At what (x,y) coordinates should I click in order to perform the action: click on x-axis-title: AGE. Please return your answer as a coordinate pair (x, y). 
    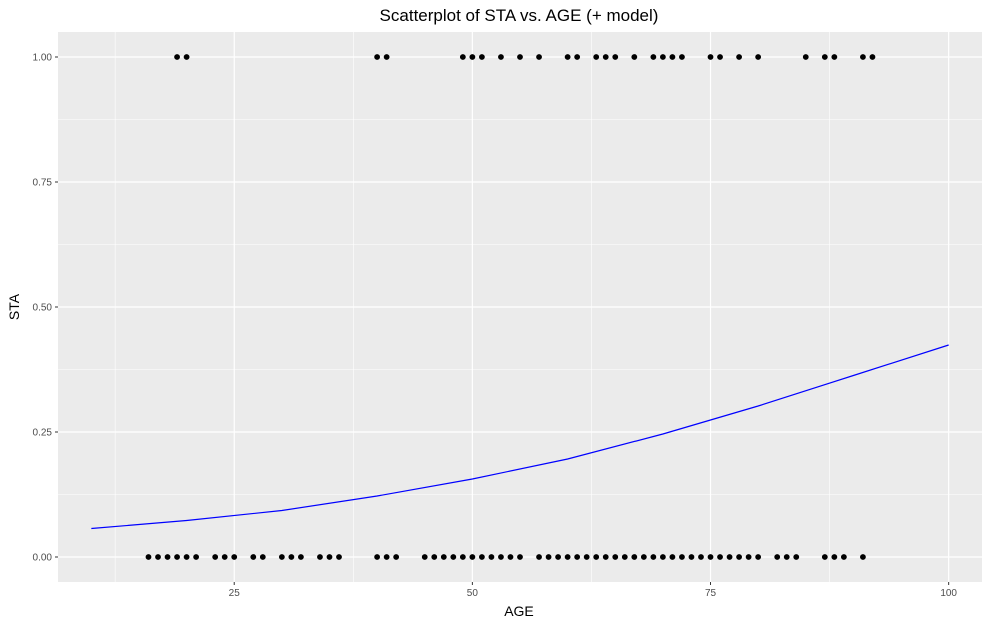
    Looking at the image, I should click on (519, 611).